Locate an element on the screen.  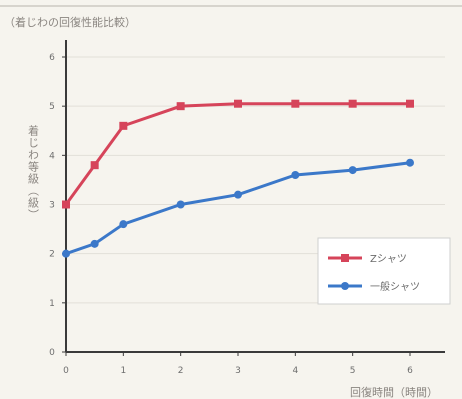
y-tick-label: 5 is located at coordinates (52, 107).